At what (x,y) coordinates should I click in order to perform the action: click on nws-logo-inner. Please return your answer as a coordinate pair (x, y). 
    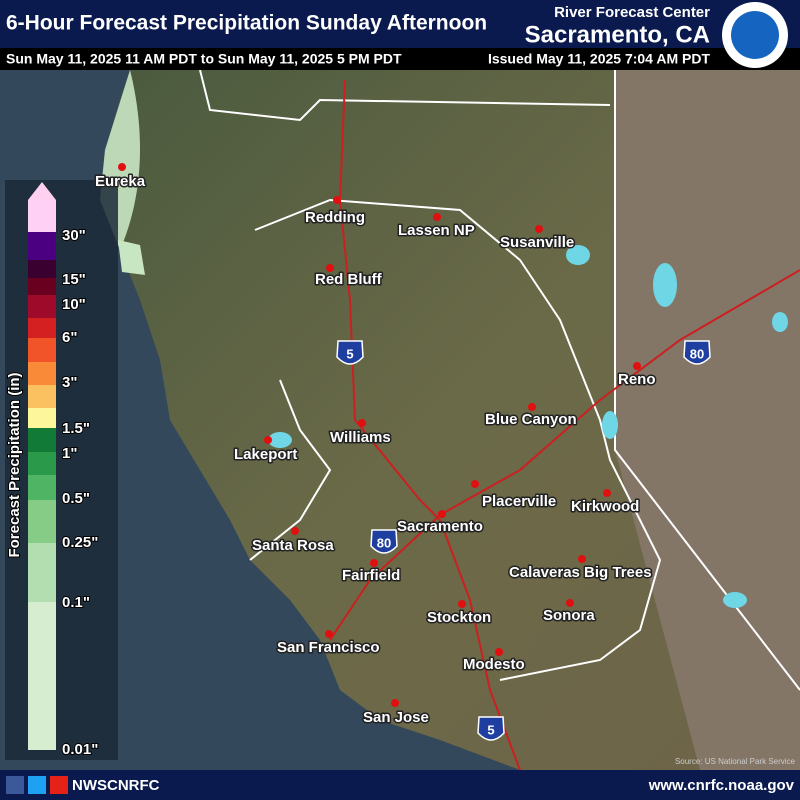
    Looking at the image, I should click on (755, 35).